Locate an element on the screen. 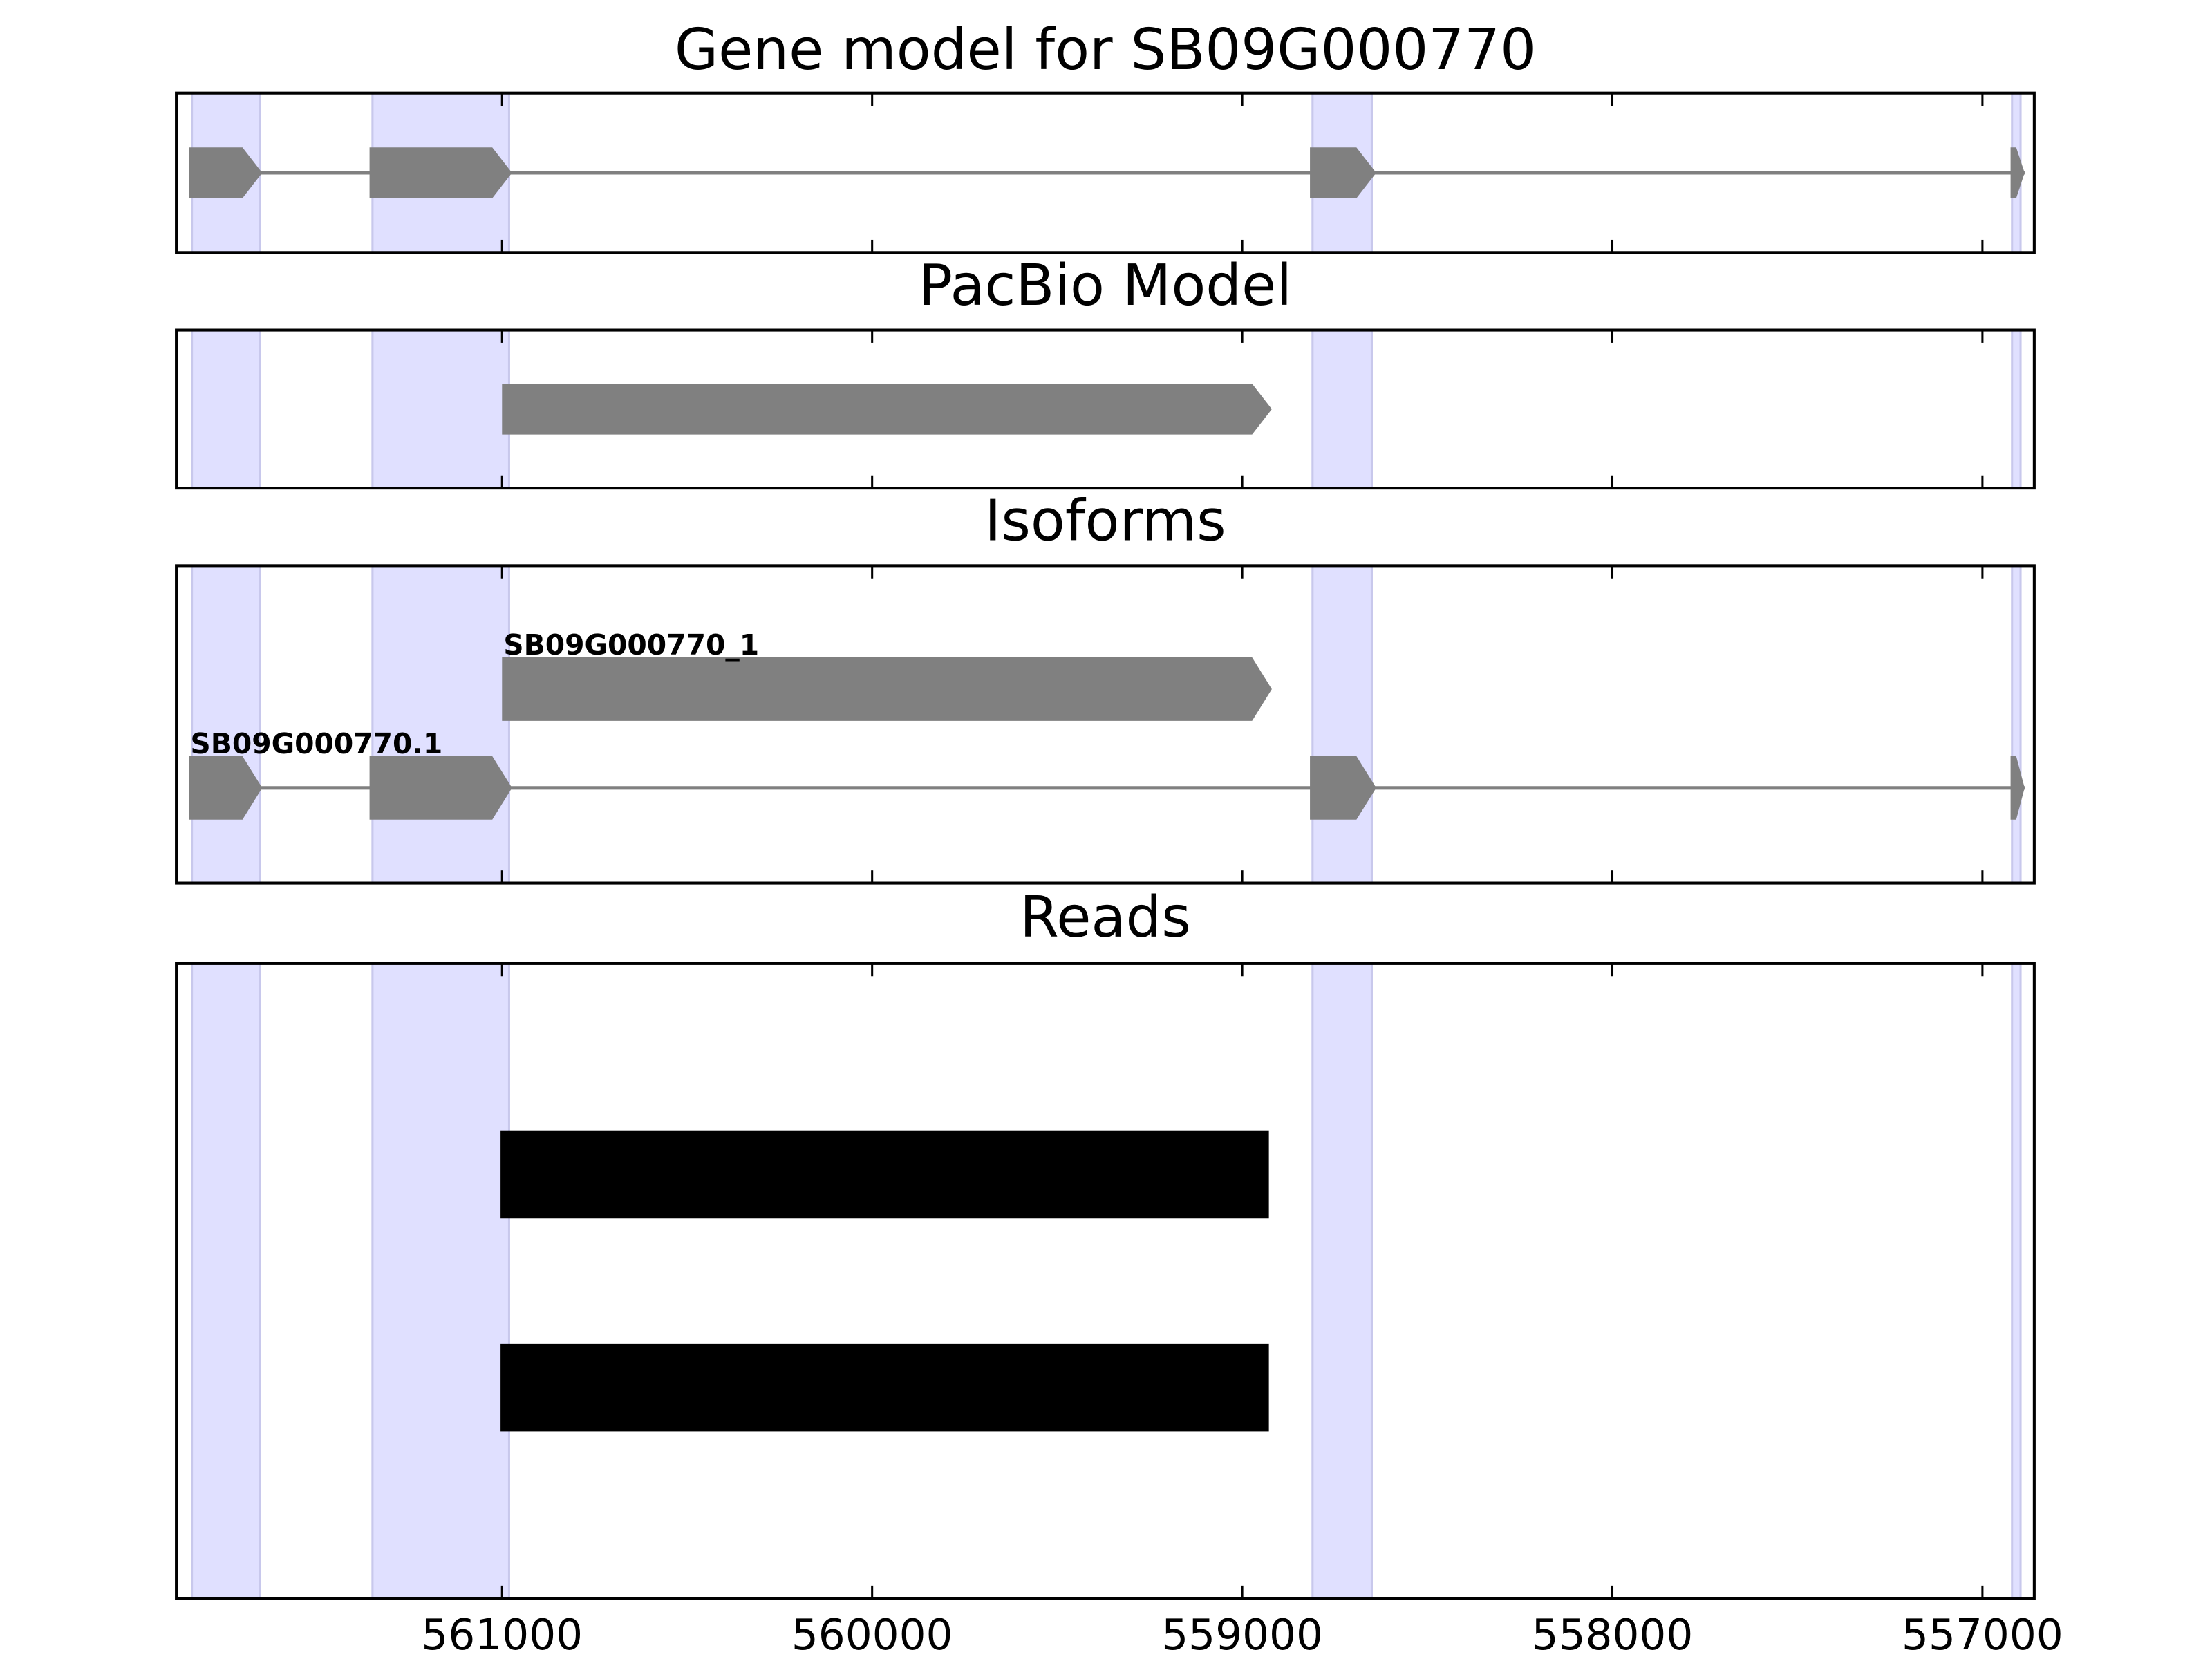 The image size is (2212, 1659). panel-title: Isoforms is located at coordinates (1105, 521).